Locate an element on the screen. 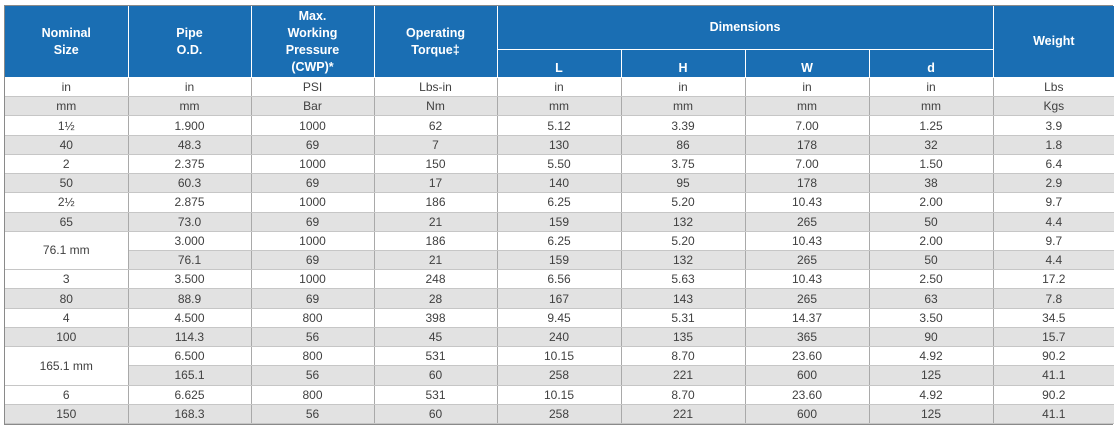 The image size is (1117, 430). value-cell: 258 is located at coordinates (559, 414).